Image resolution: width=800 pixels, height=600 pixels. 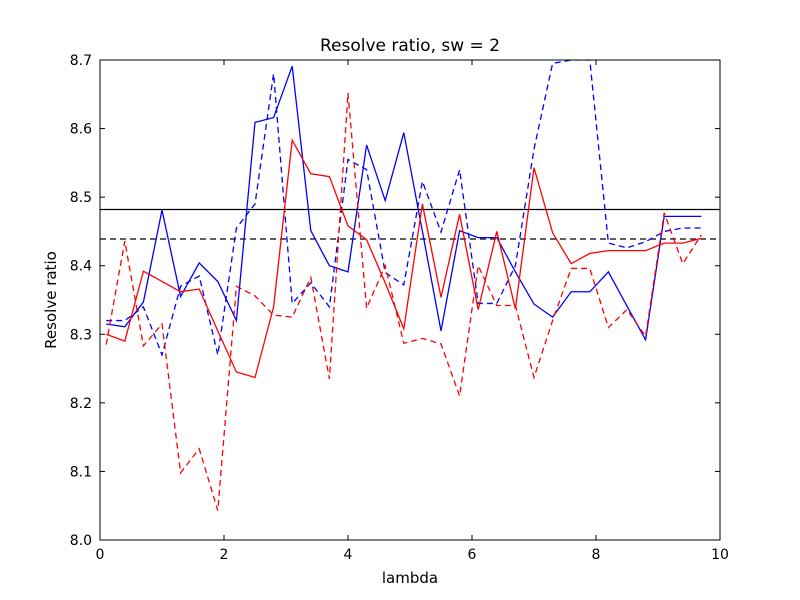 I want to click on x-tick-label: 6, so click(x=472, y=555).